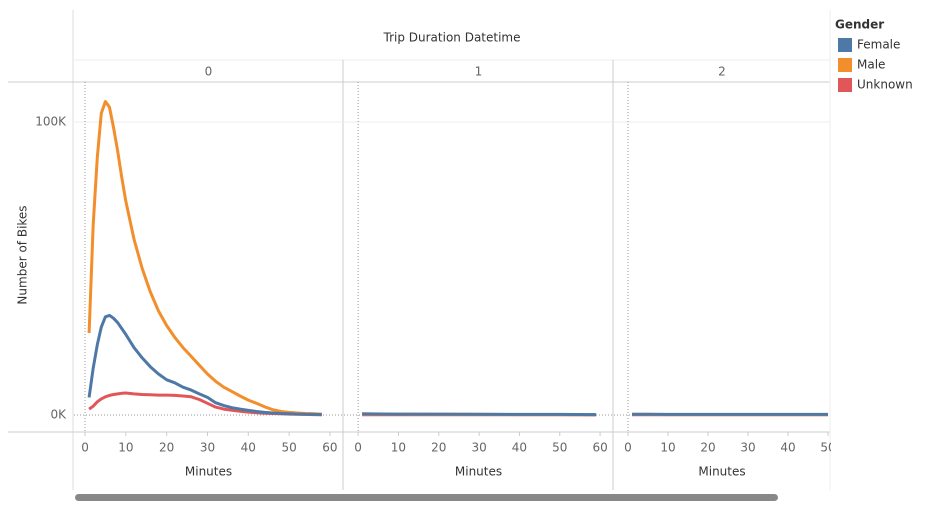  What do you see at coordinates (885, 85) in the screenshot?
I see `legend-label: Unknown` at bounding box center [885, 85].